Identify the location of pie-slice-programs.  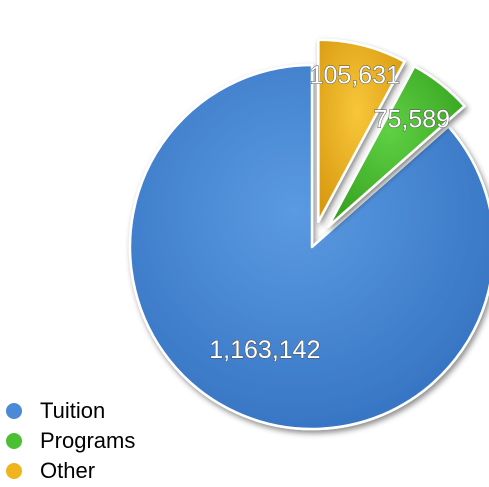
(396, 146).